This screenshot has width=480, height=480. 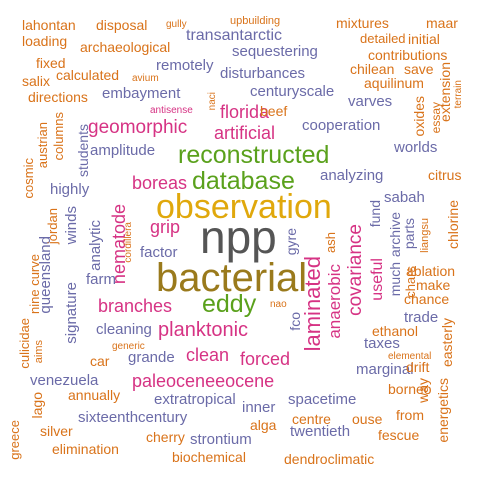 I want to click on word-generic: generic, so click(x=128, y=346).